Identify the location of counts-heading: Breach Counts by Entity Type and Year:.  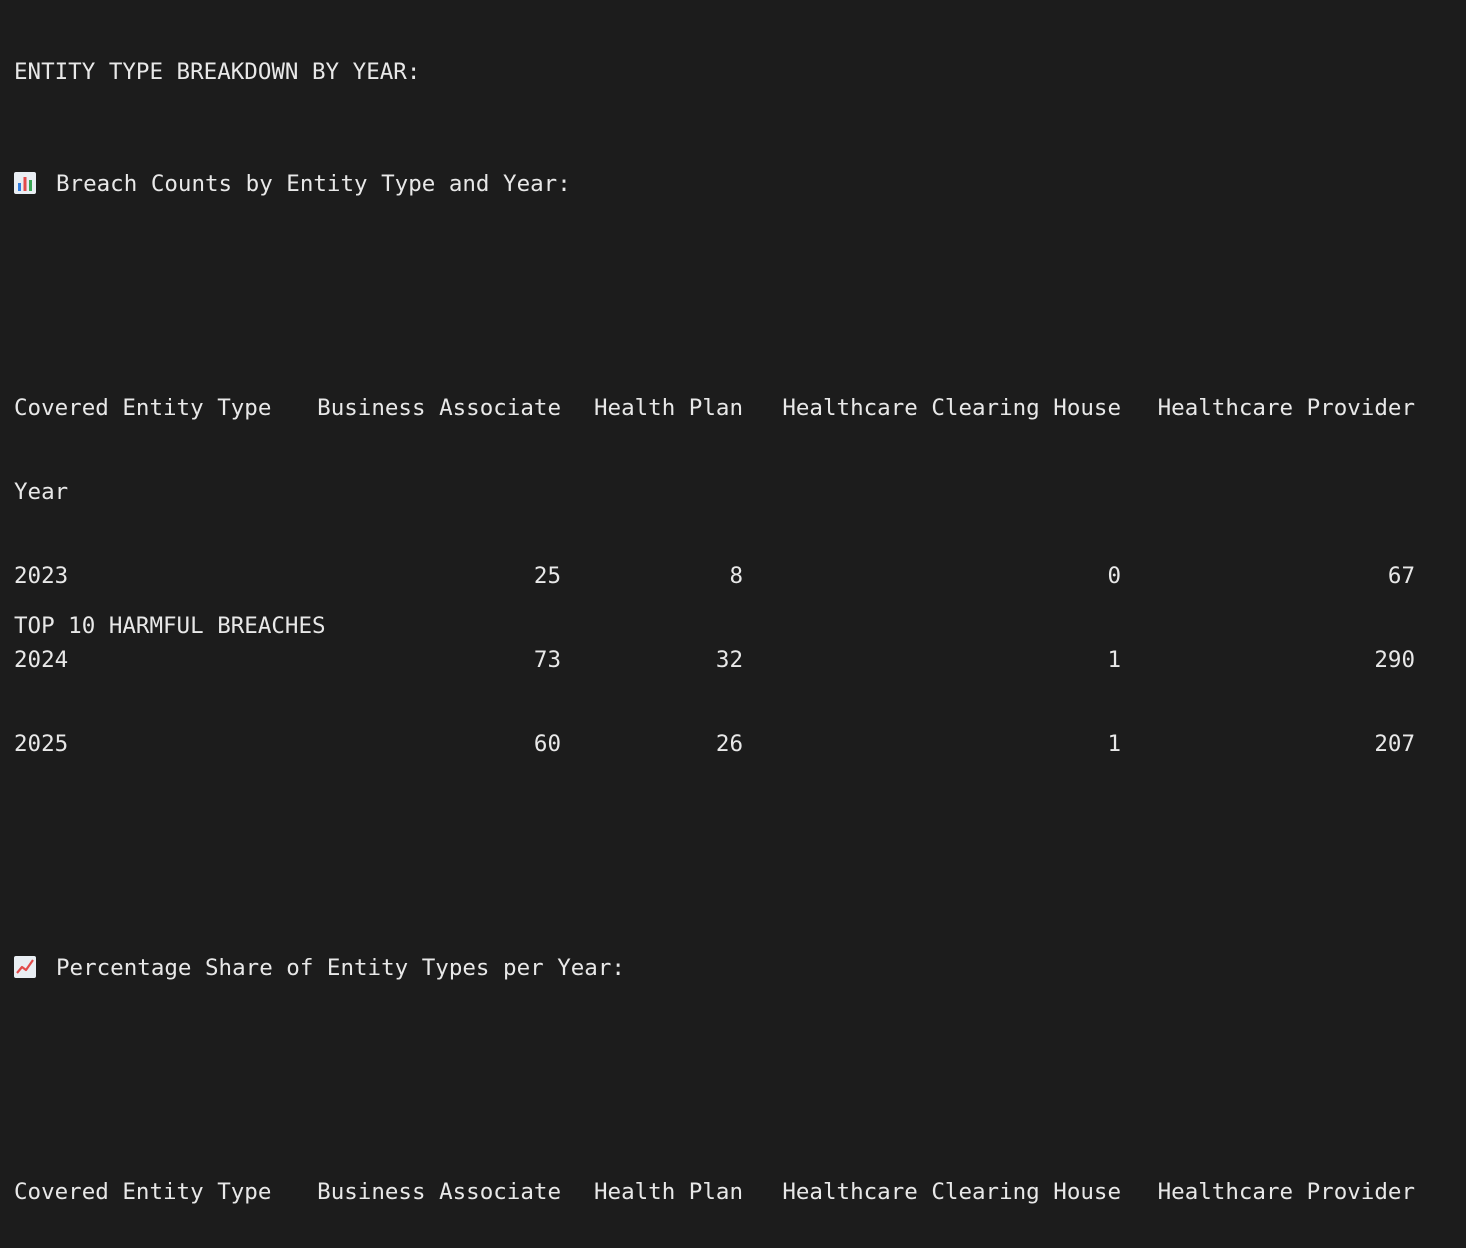
(313, 184).